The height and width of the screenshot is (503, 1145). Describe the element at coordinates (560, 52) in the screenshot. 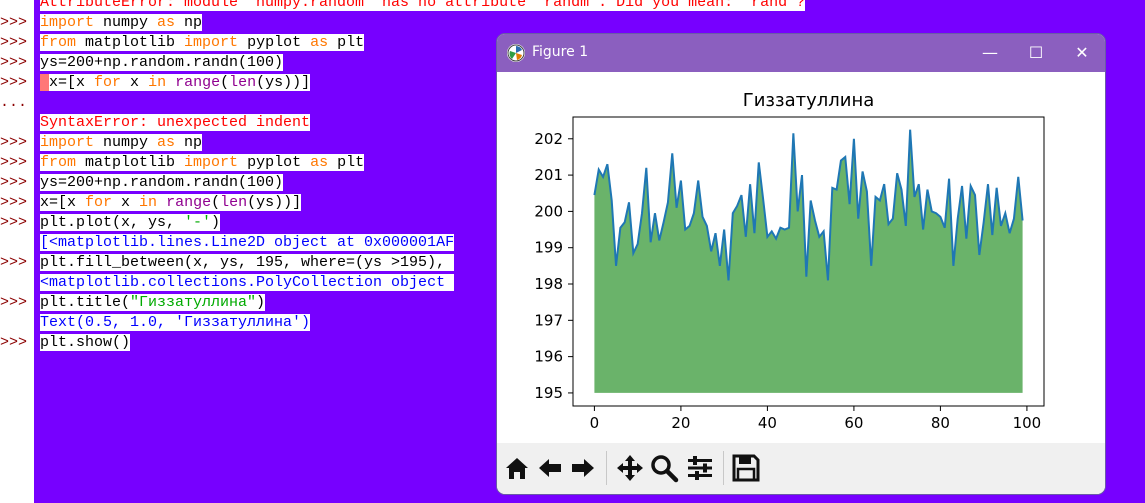

I see `figure-title: Figure 1` at that location.